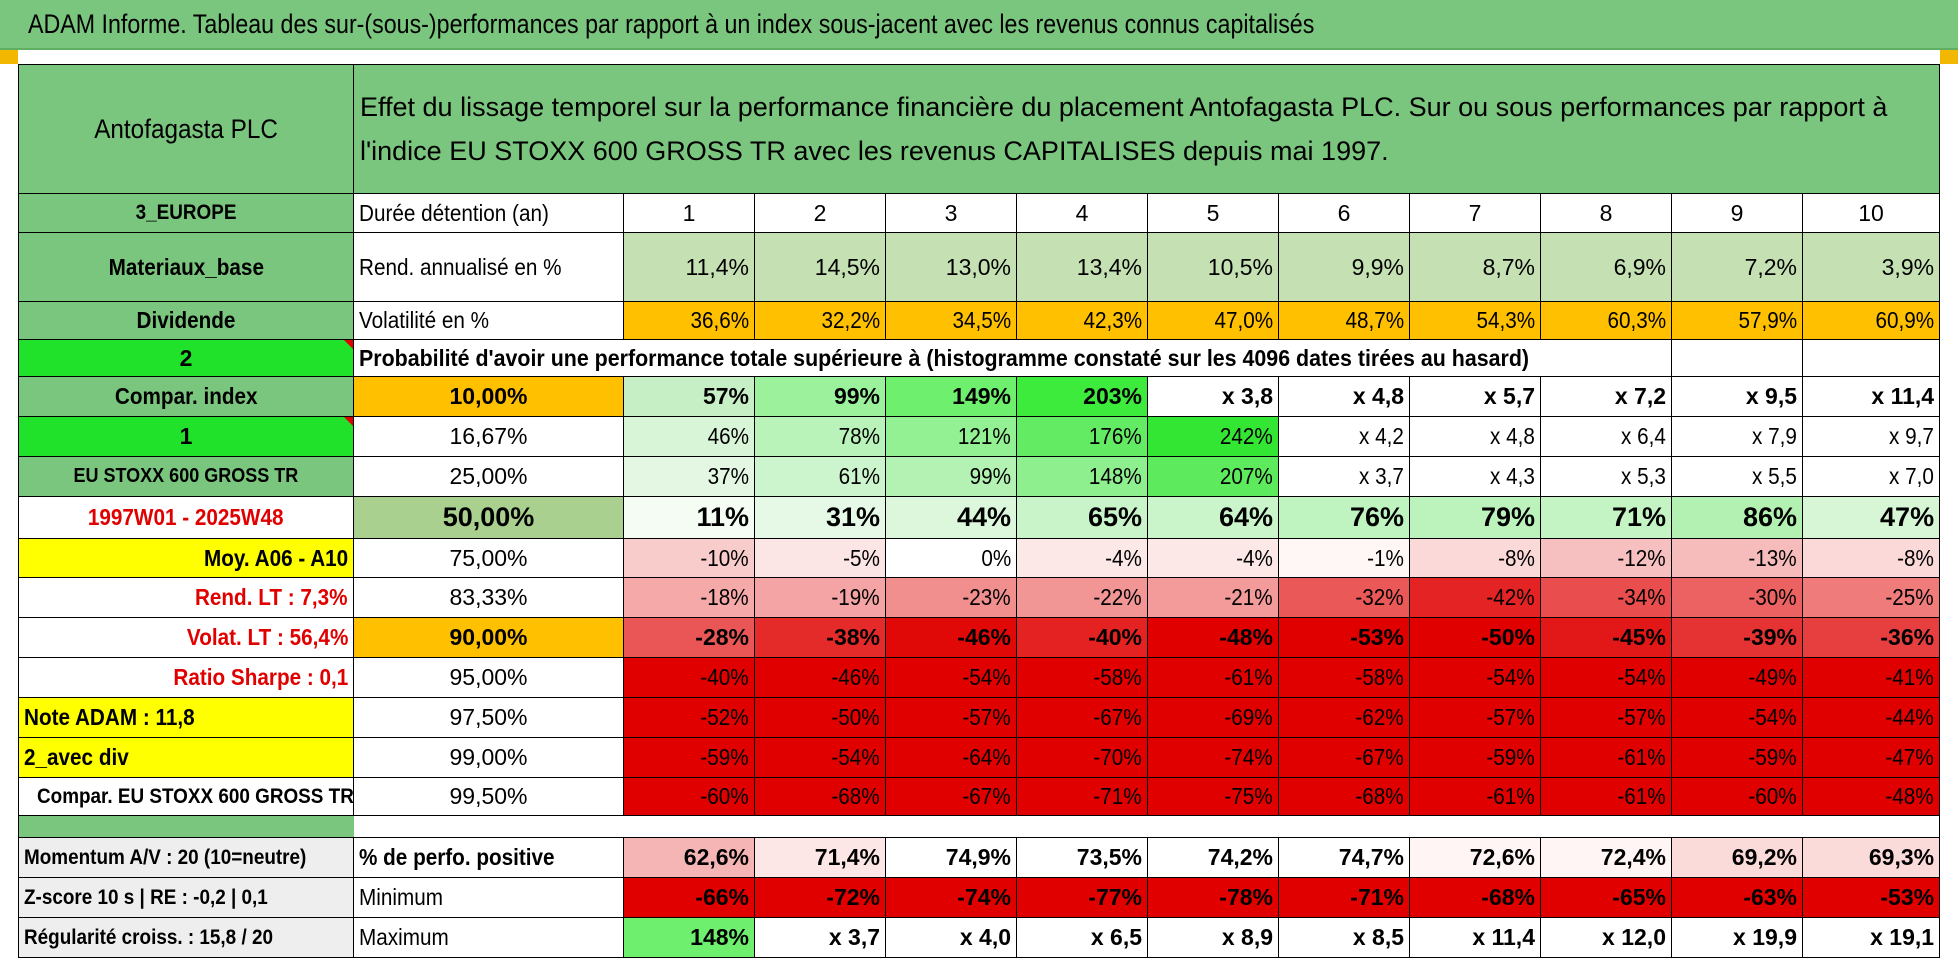 The width and height of the screenshot is (1958, 977). What do you see at coordinates (1737, 857) in the screenshot?
I see `positive-cell: 69,2%` at bounding box center [1737, 857].